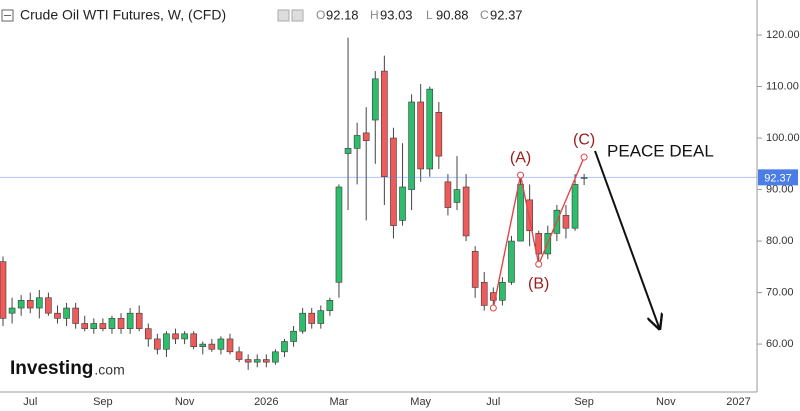 The width and height of the screenshot is (800, 411). Describe the element at coordinates (429, 15) in the screenshot. I see `ohlc-label: L` at that location.